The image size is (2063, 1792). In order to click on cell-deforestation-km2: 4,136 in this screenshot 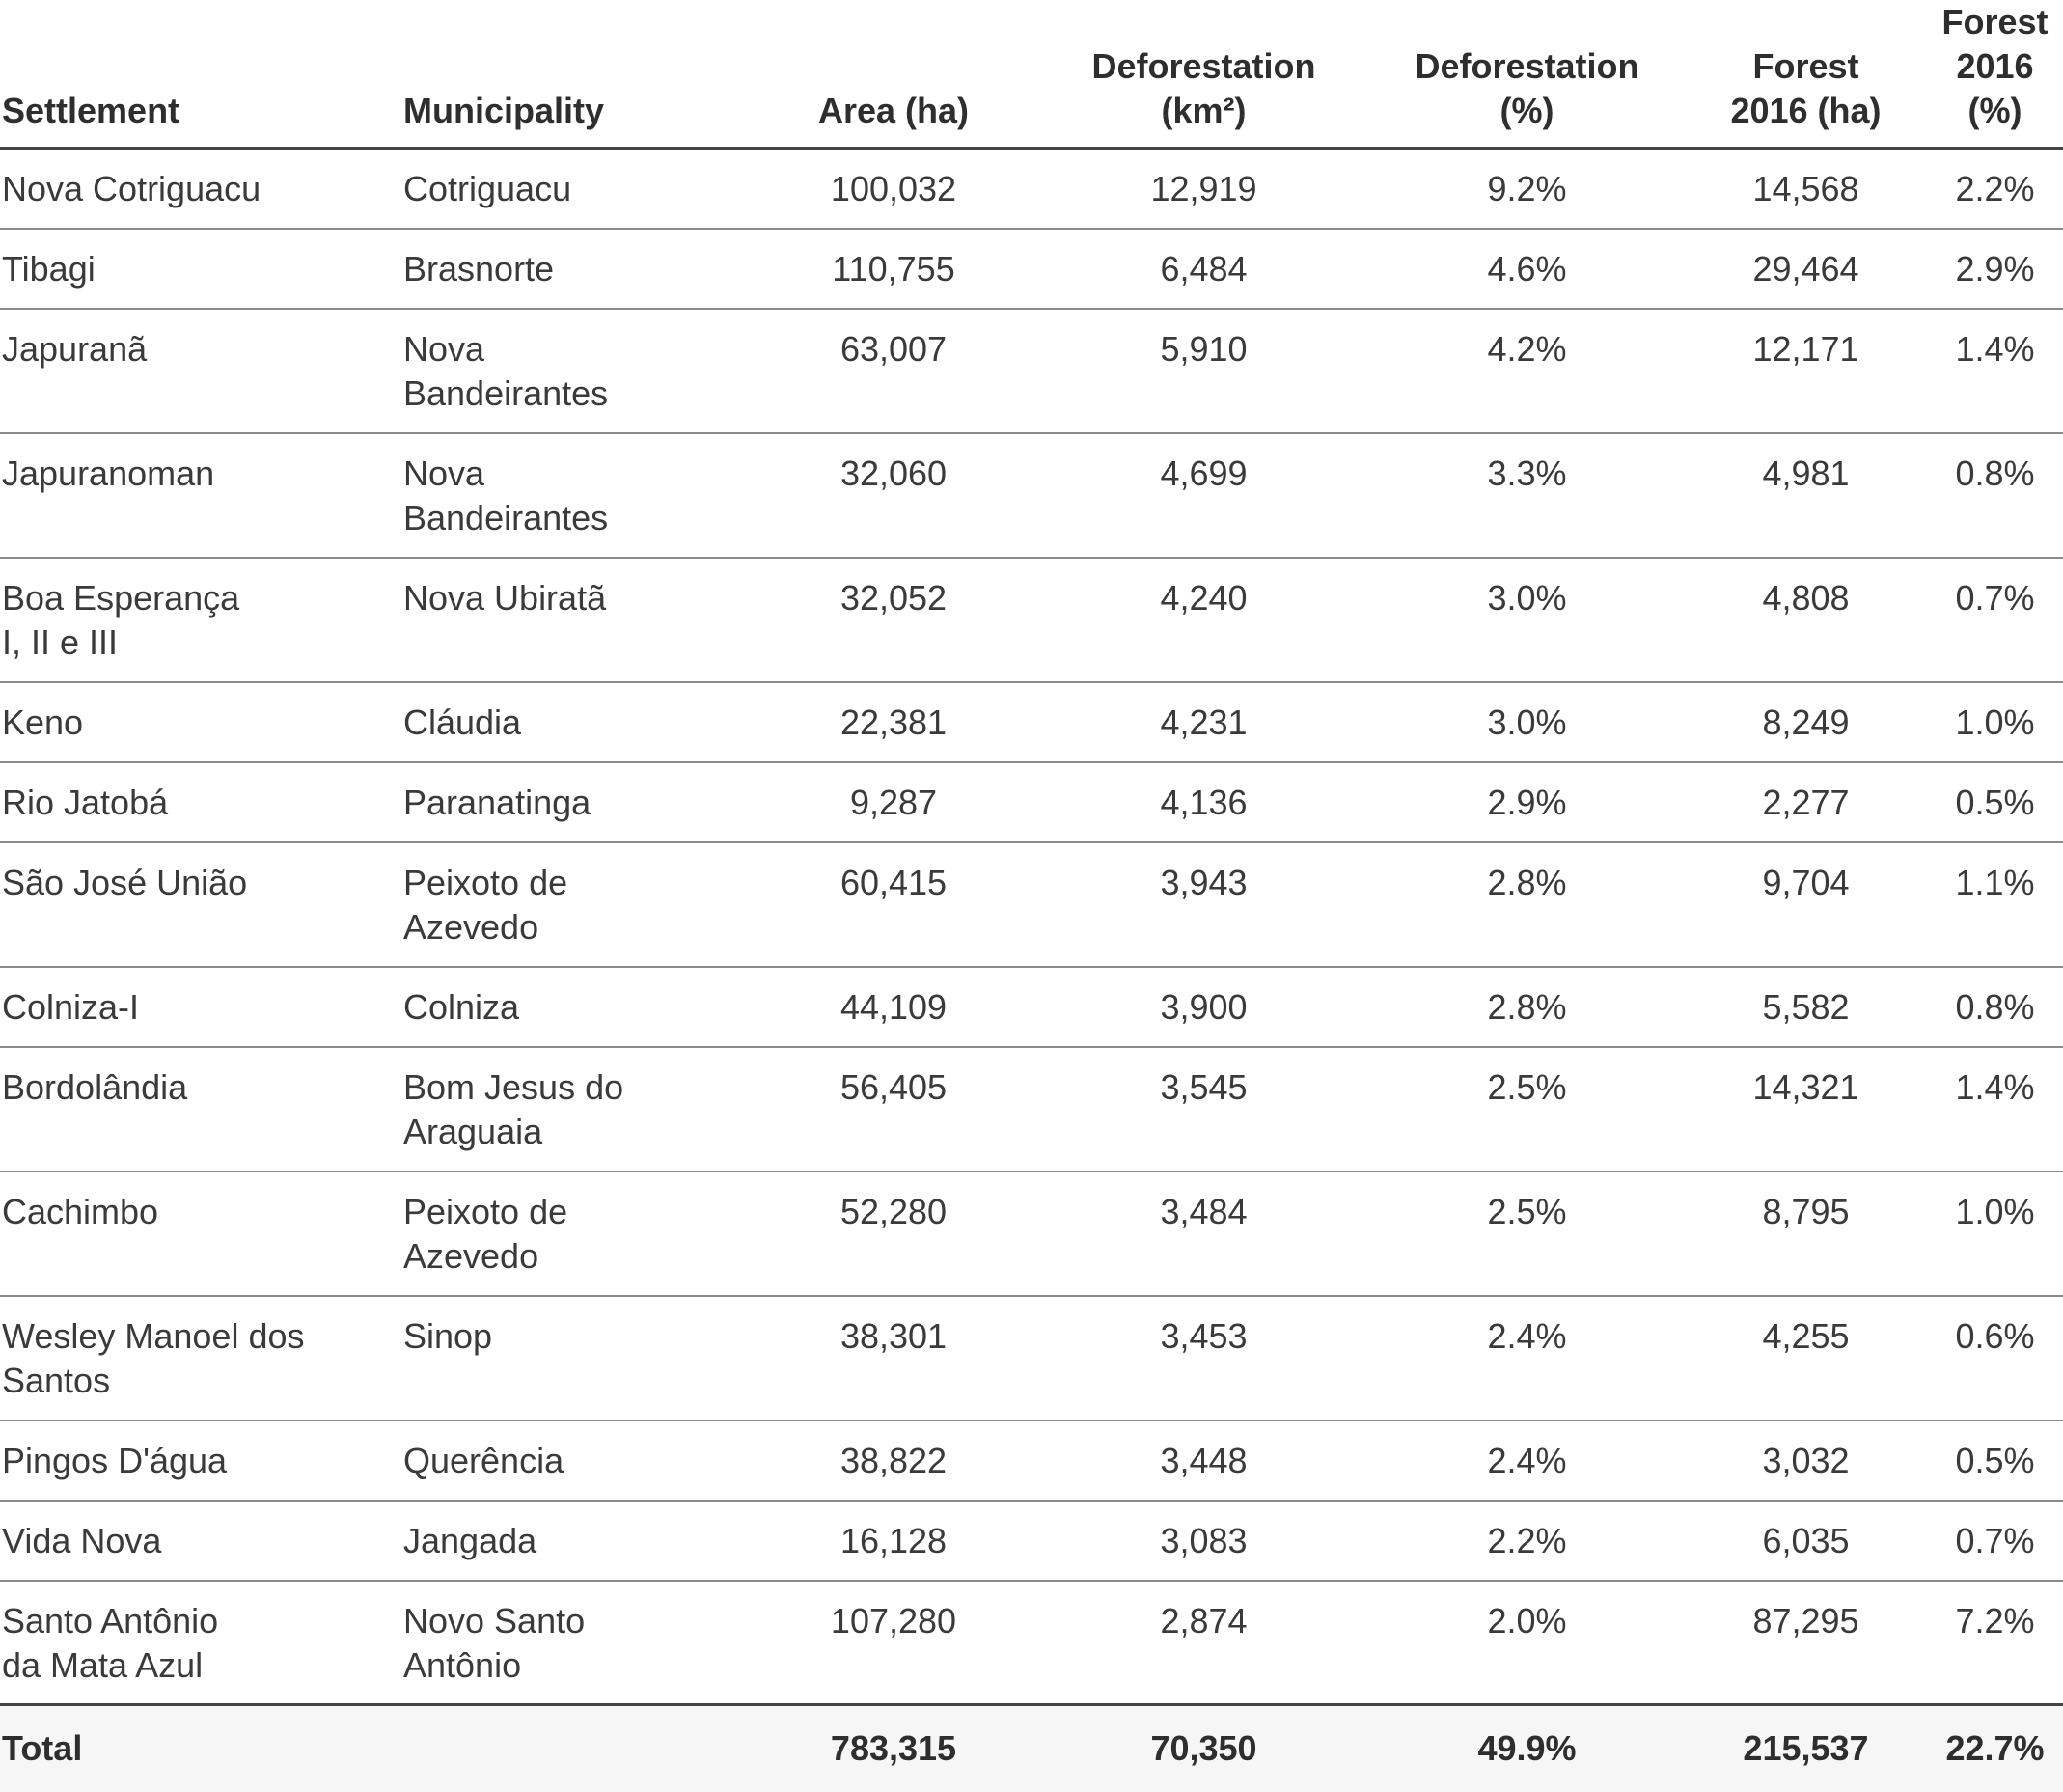, I will do `click(1203, 802)`.